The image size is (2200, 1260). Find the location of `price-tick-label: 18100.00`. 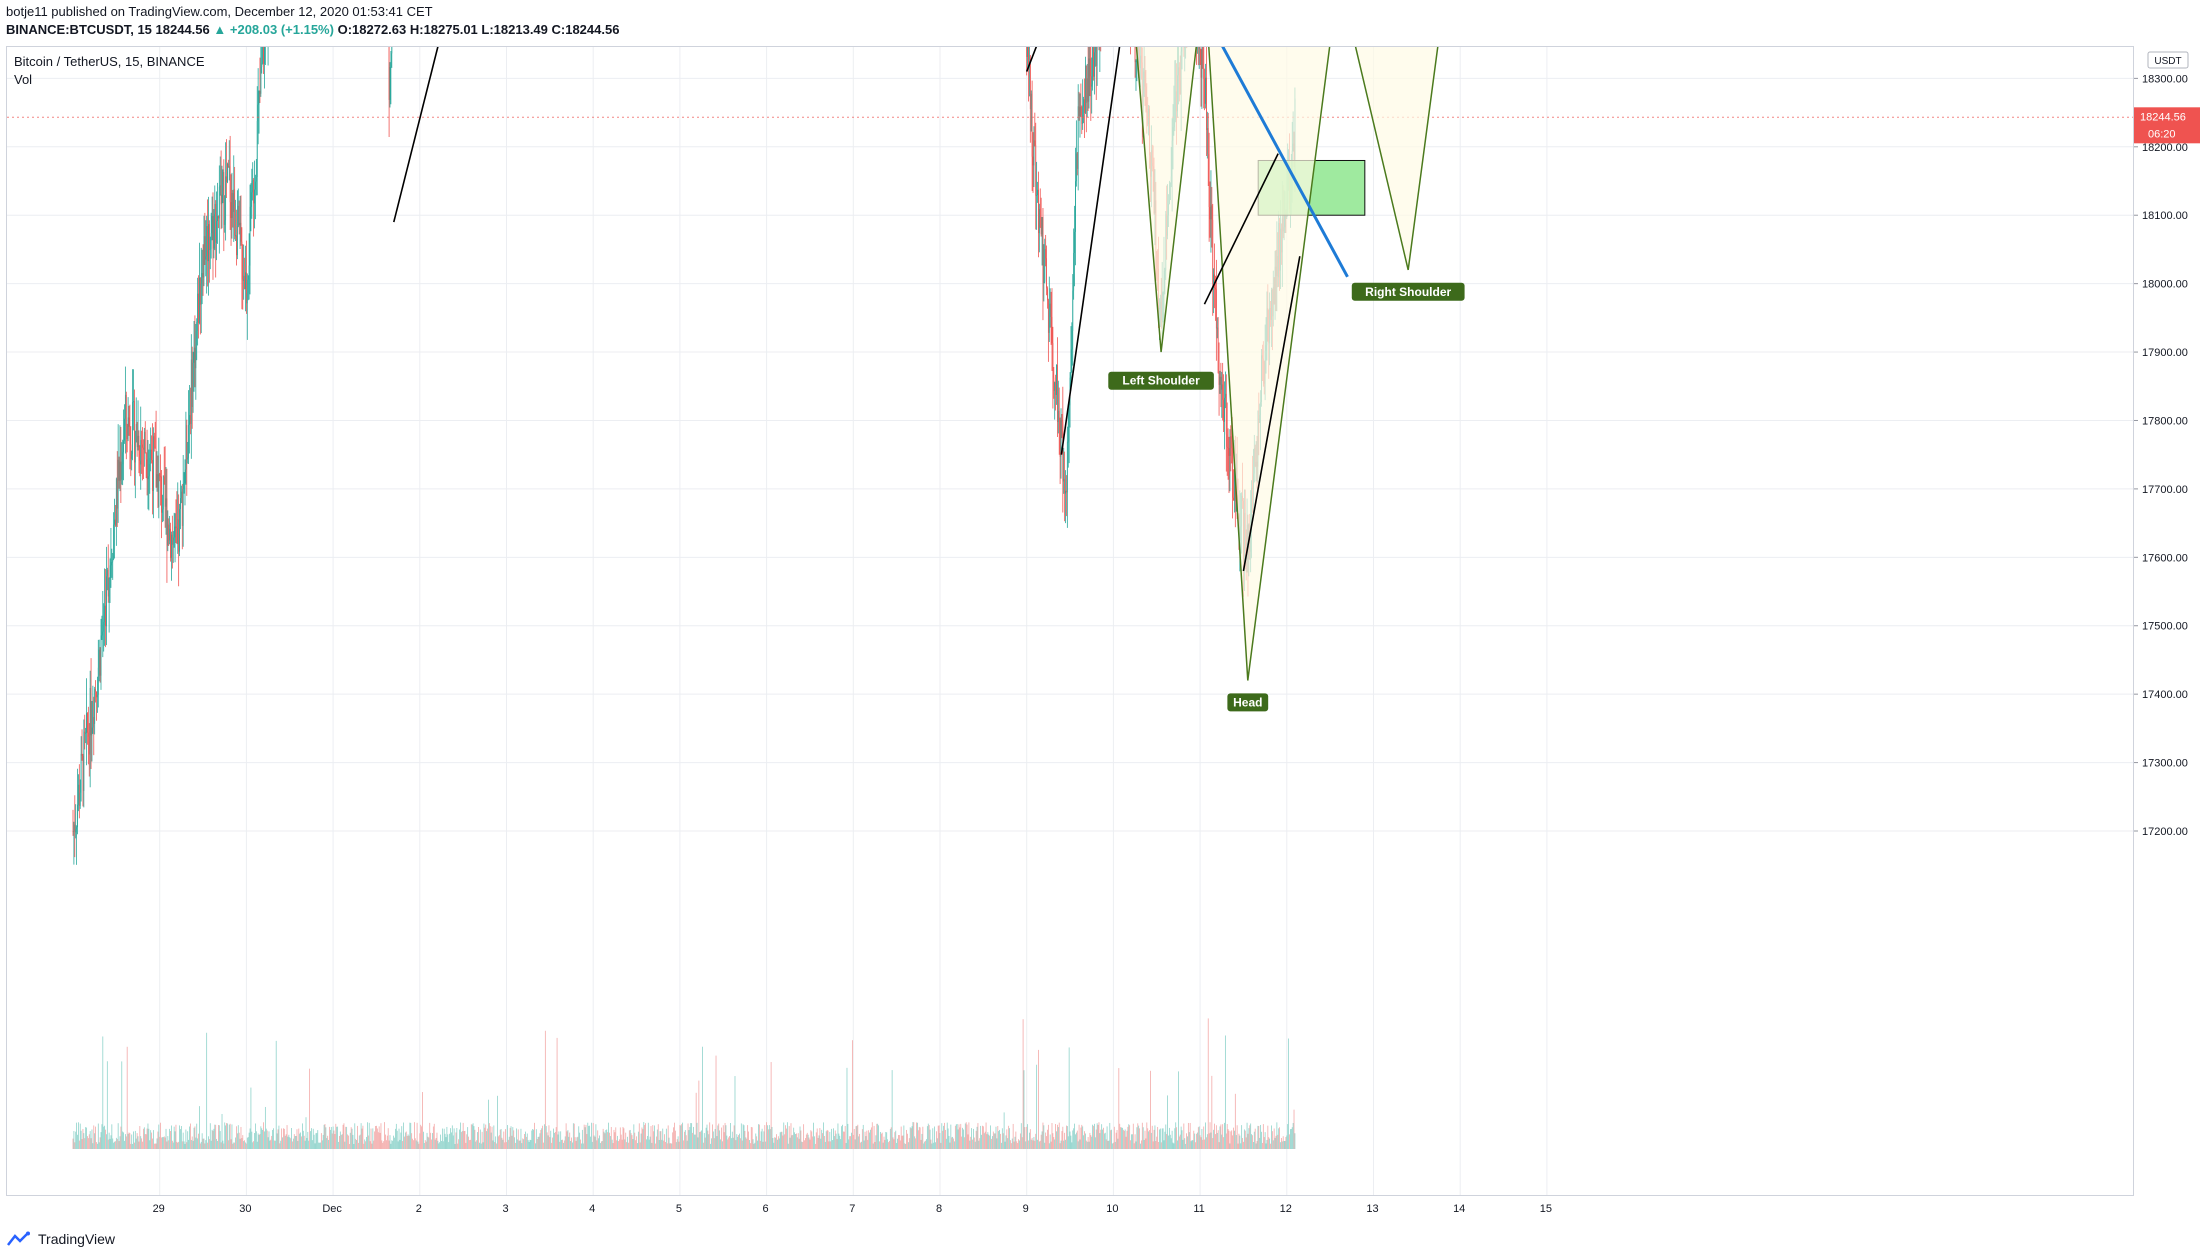

price-tick-label: 18100.00 is located at coordinates (2165, 216).